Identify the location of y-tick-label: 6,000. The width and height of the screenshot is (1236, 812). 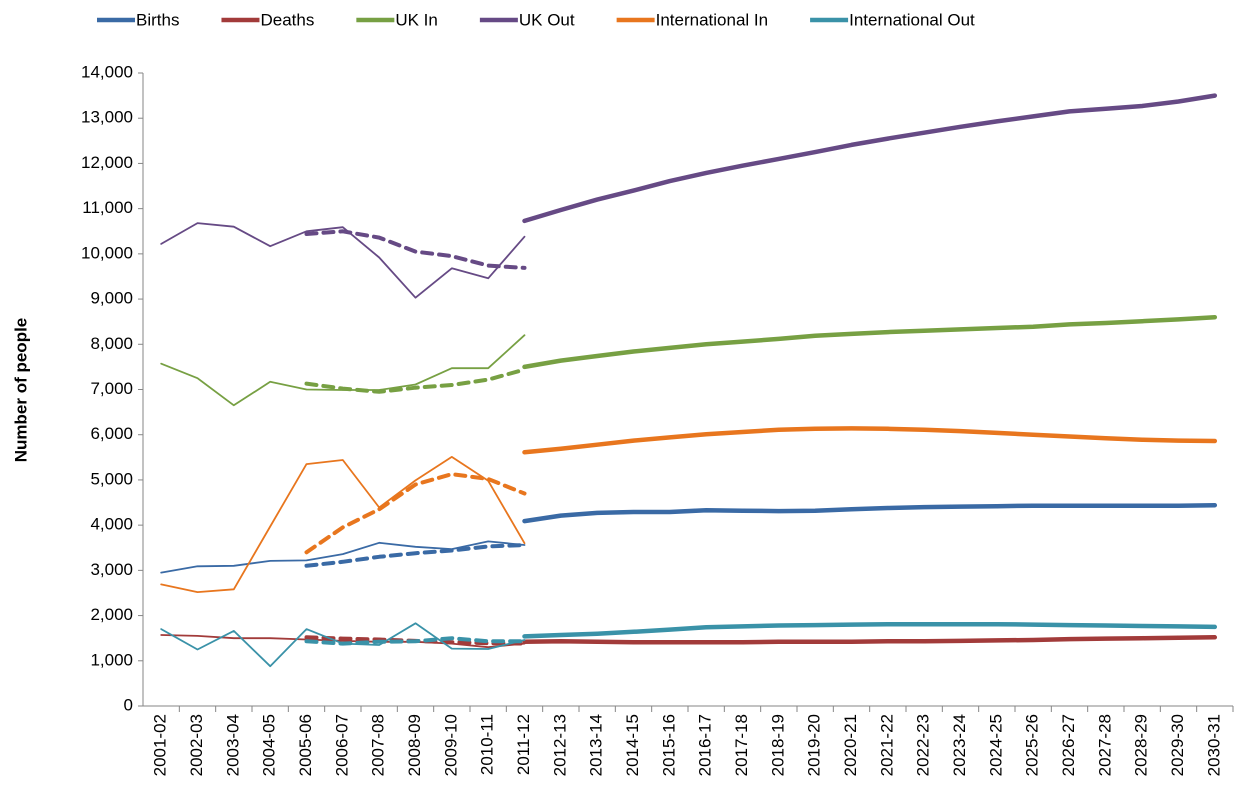
(111, 433).